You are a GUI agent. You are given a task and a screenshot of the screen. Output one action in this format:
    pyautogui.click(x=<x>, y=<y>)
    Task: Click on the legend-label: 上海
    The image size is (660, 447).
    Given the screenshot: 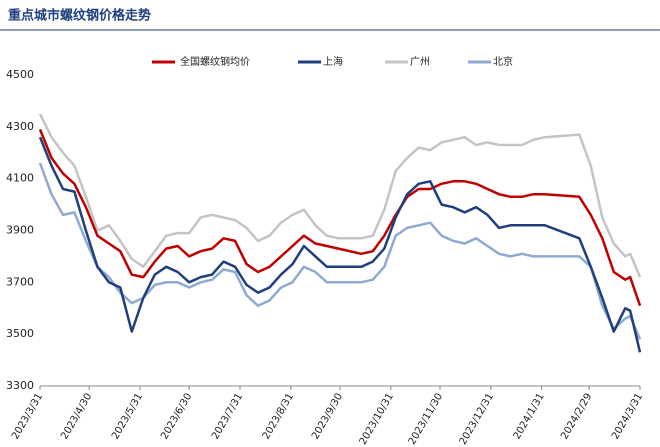 What is the action you would take?
    pyautogui.click(x=333, y=61)
    